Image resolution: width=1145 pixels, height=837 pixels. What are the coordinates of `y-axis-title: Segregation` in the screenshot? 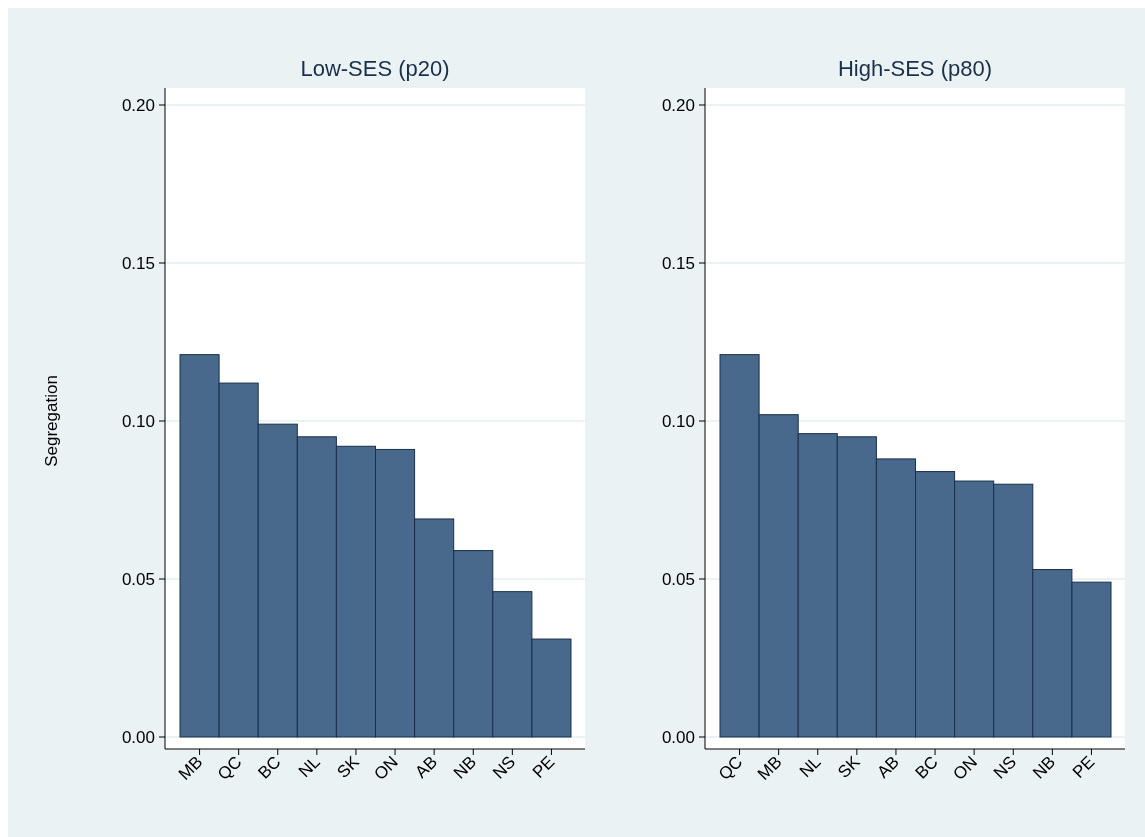 It's located at (51, 421).